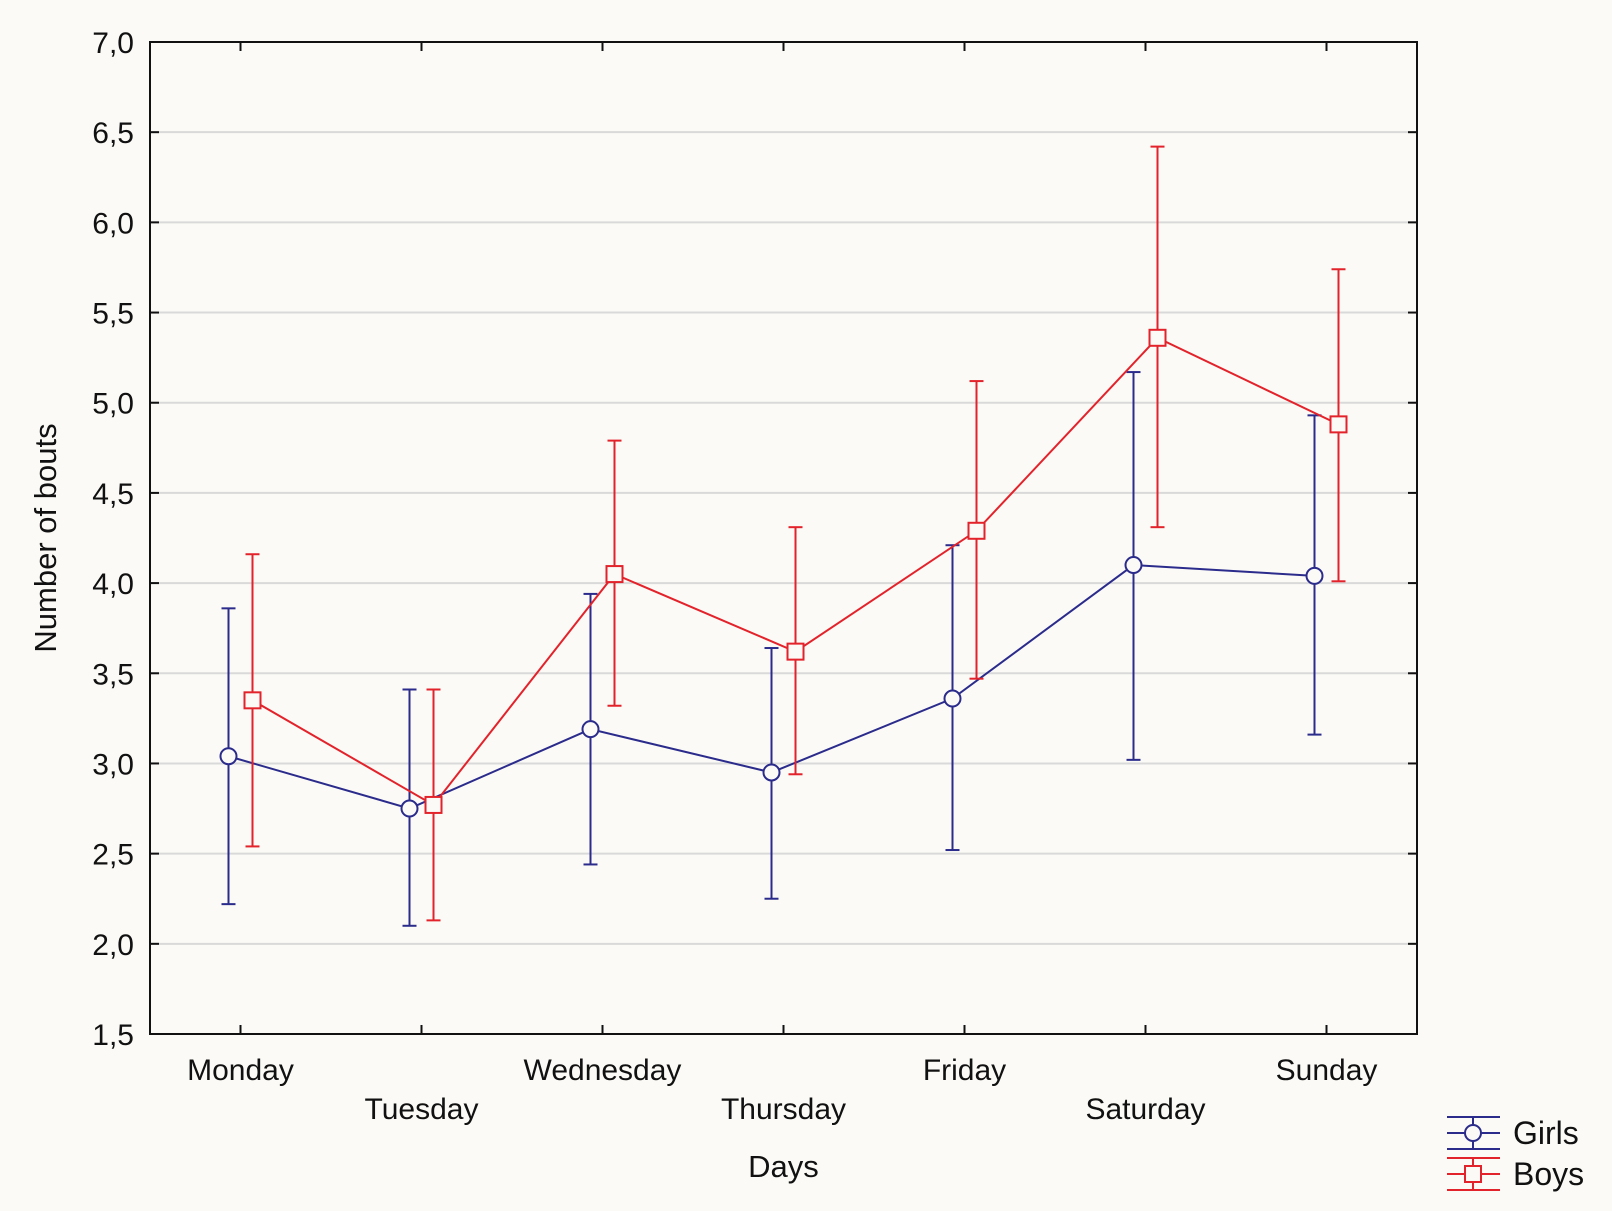 This screenshot has width=1612, height=1211. I want to click on y-tick-label: 4,5, so click(113, 494).